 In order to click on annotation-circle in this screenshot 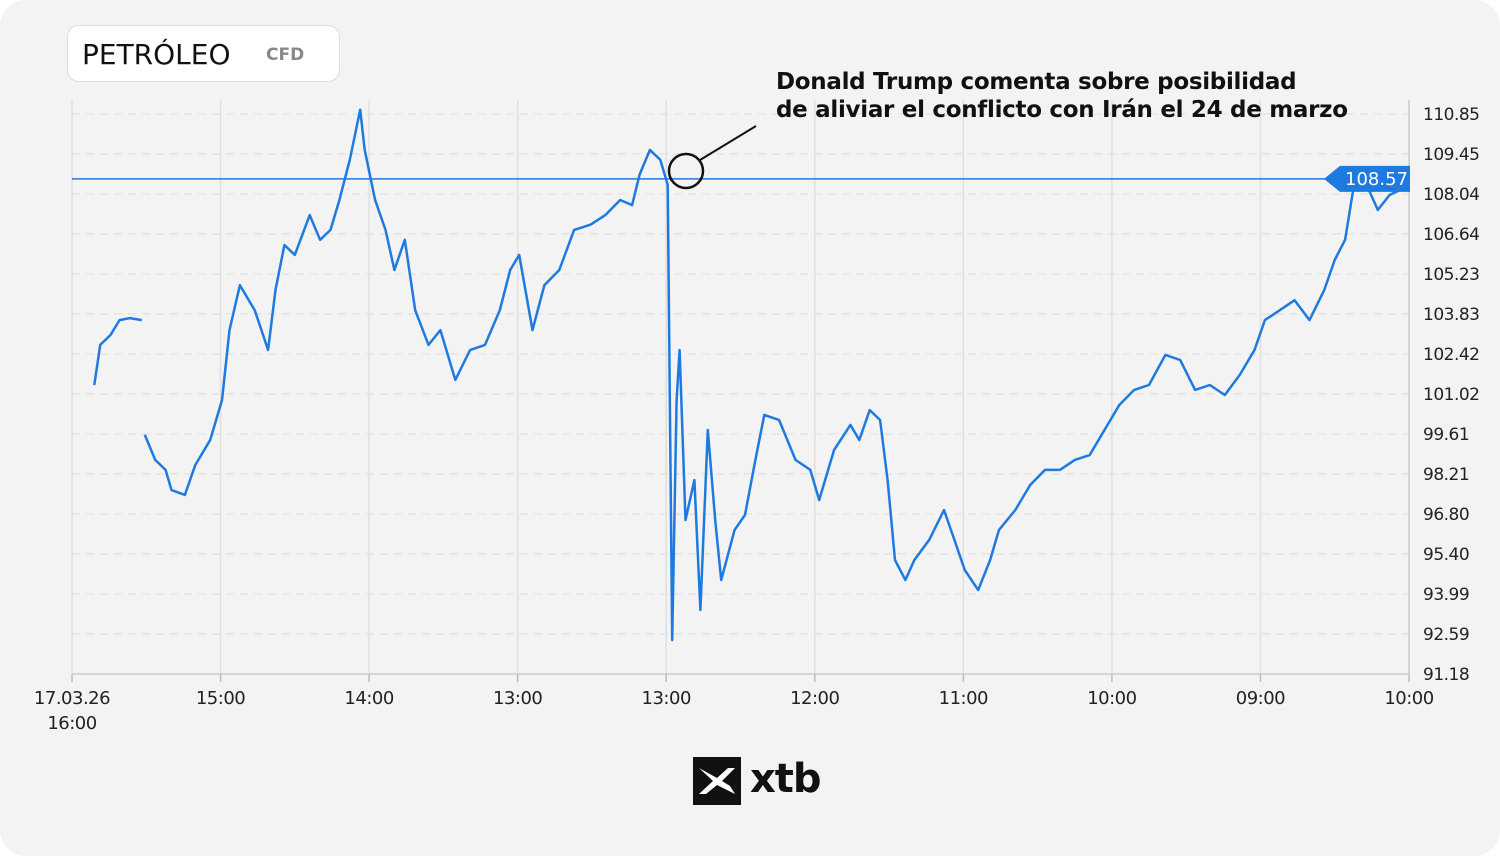, I will do `click(686, 171)`.